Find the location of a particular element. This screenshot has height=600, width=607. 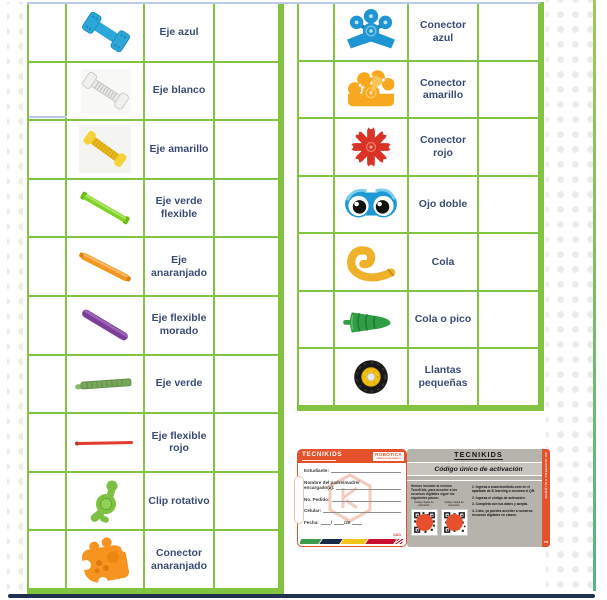

eje-flexible-rojo-image is located at coordinates (104, 443).